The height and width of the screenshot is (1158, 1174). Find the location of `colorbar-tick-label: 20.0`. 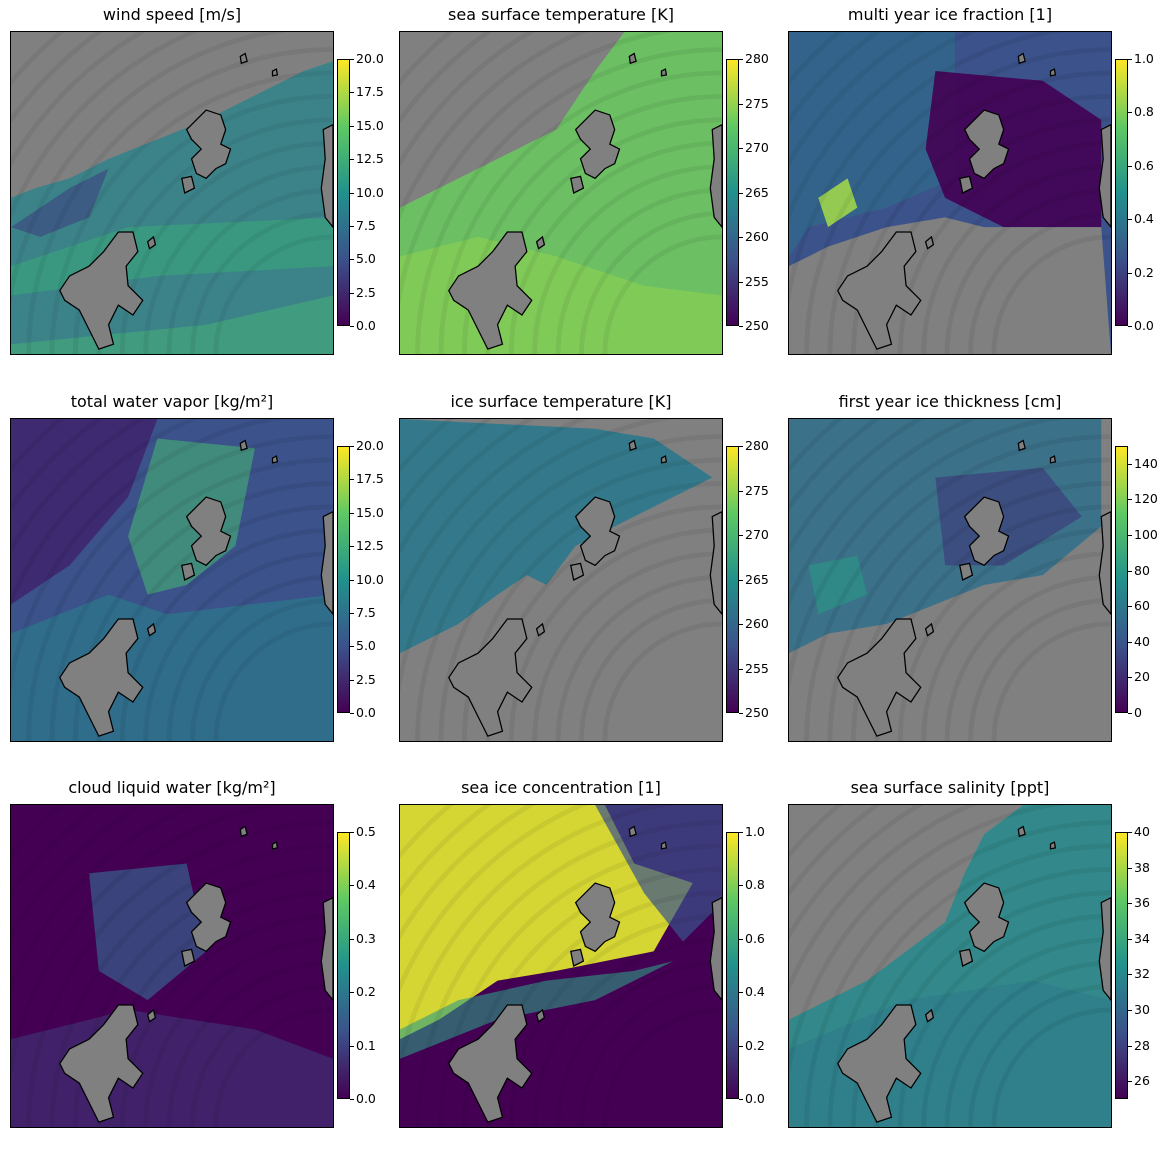

colorbar-tick-label: 20.0 is located at coordinates (370, 445).